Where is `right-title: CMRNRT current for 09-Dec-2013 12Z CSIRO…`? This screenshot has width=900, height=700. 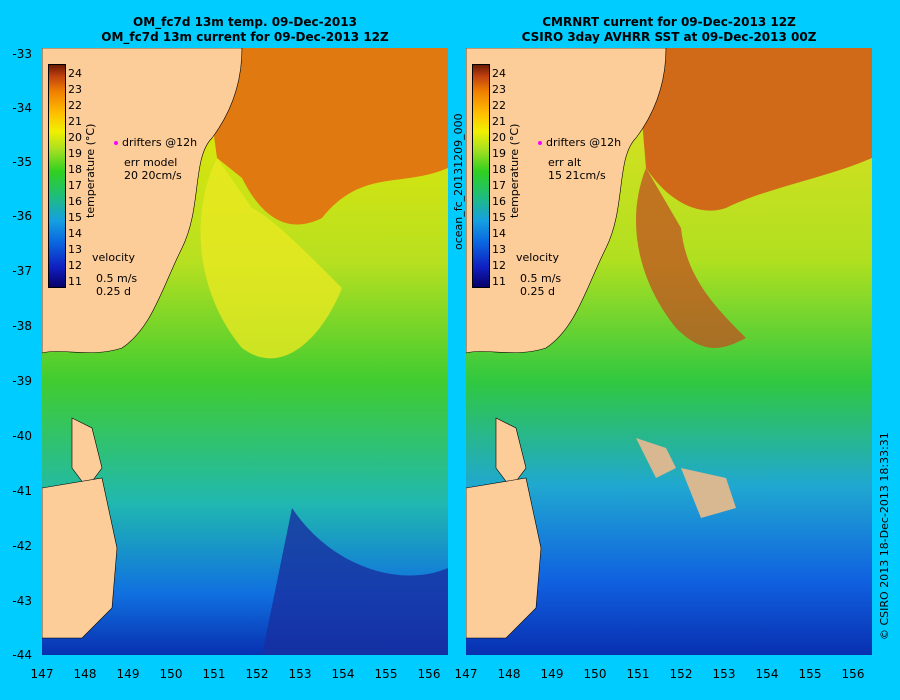
right-title: CMRNRT current for 09-Dec-2013 12Z CSIRO… is located at coordinates (669, 30).